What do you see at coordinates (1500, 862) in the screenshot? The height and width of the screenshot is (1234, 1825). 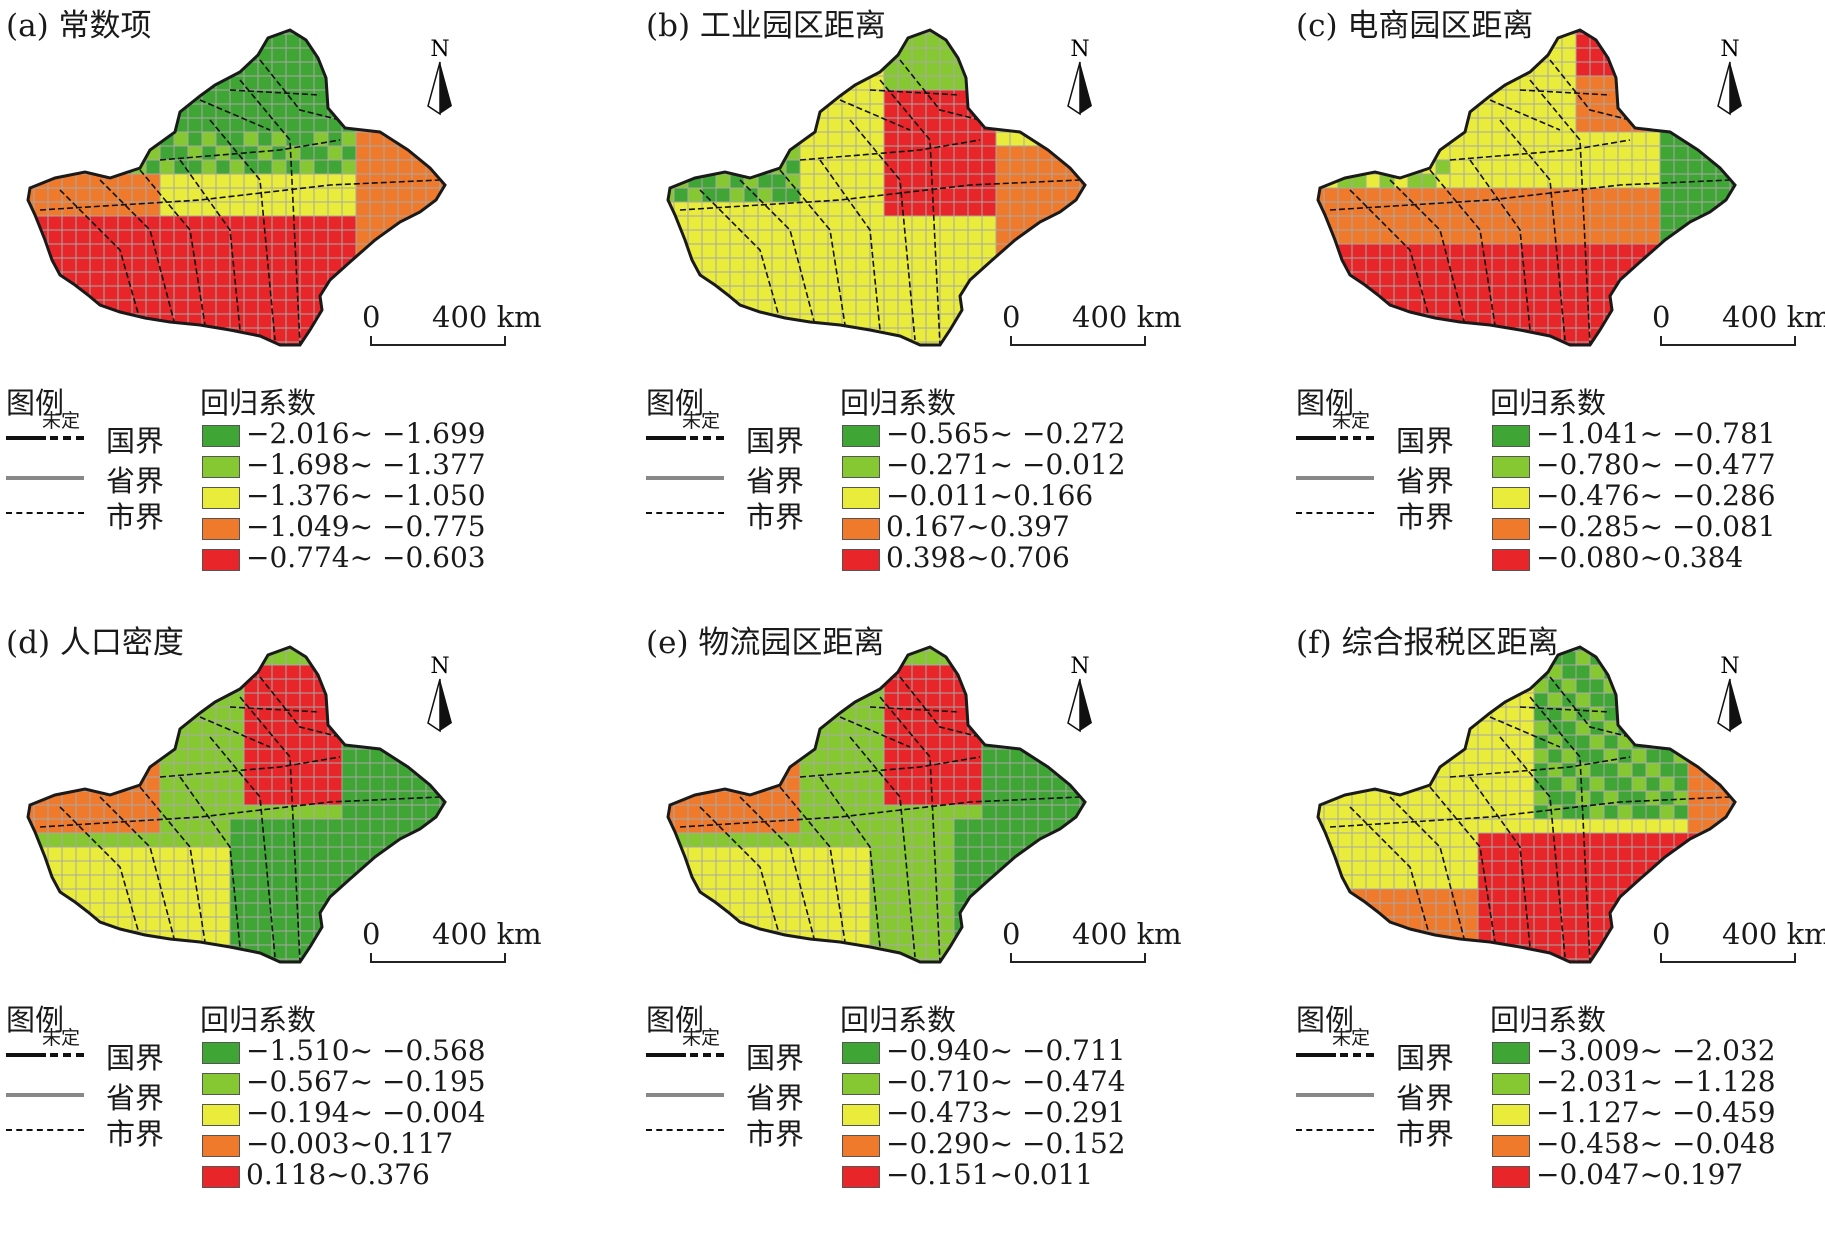 I see `city-boundary` at bounding box center [1500, 862].